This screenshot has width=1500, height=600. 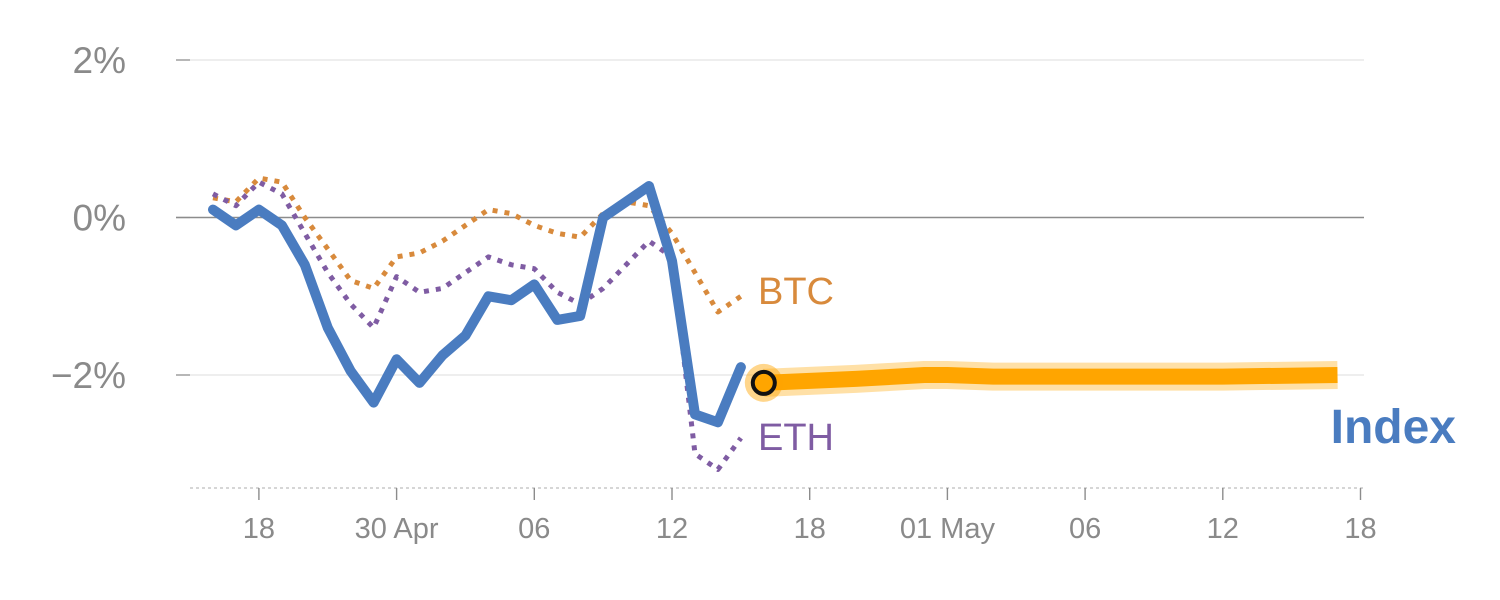 I want to click on y-tick-label: −2%, so click(x=88, y=375).